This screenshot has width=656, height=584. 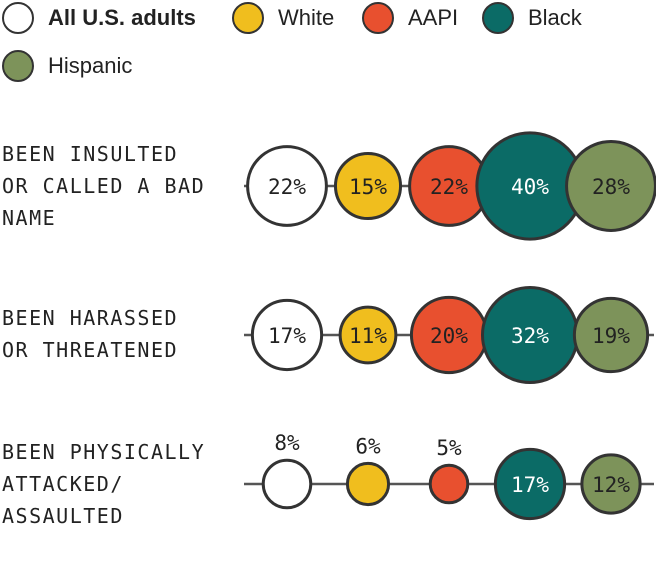 I want to click on legend-swatch-aapi, so click(x=378, y=18).